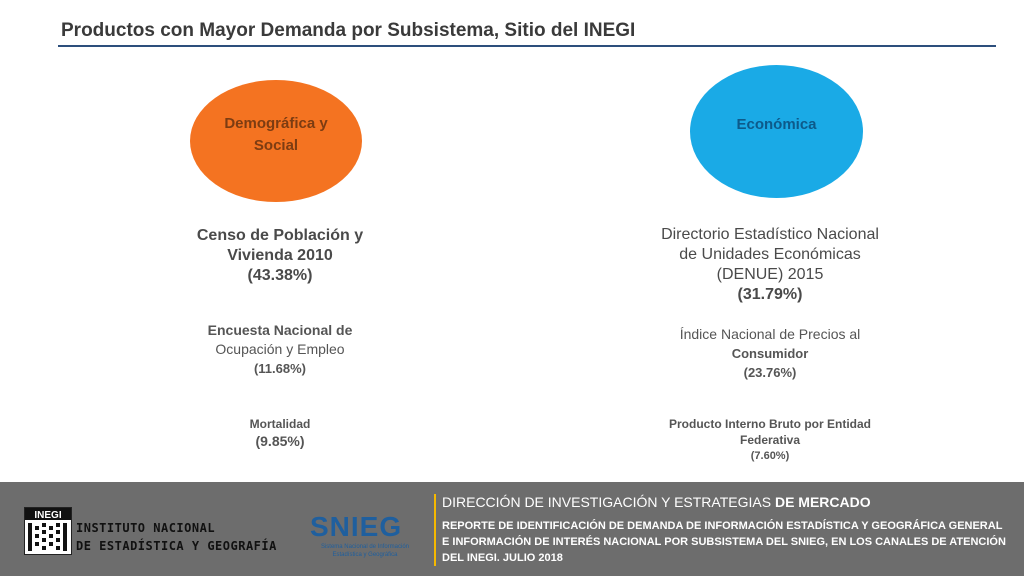 The width and height of the screenshot is (1024, 576). I want to click on pib-name-line1: Producto Interno Bruto por Entidad, so click(770, 424).